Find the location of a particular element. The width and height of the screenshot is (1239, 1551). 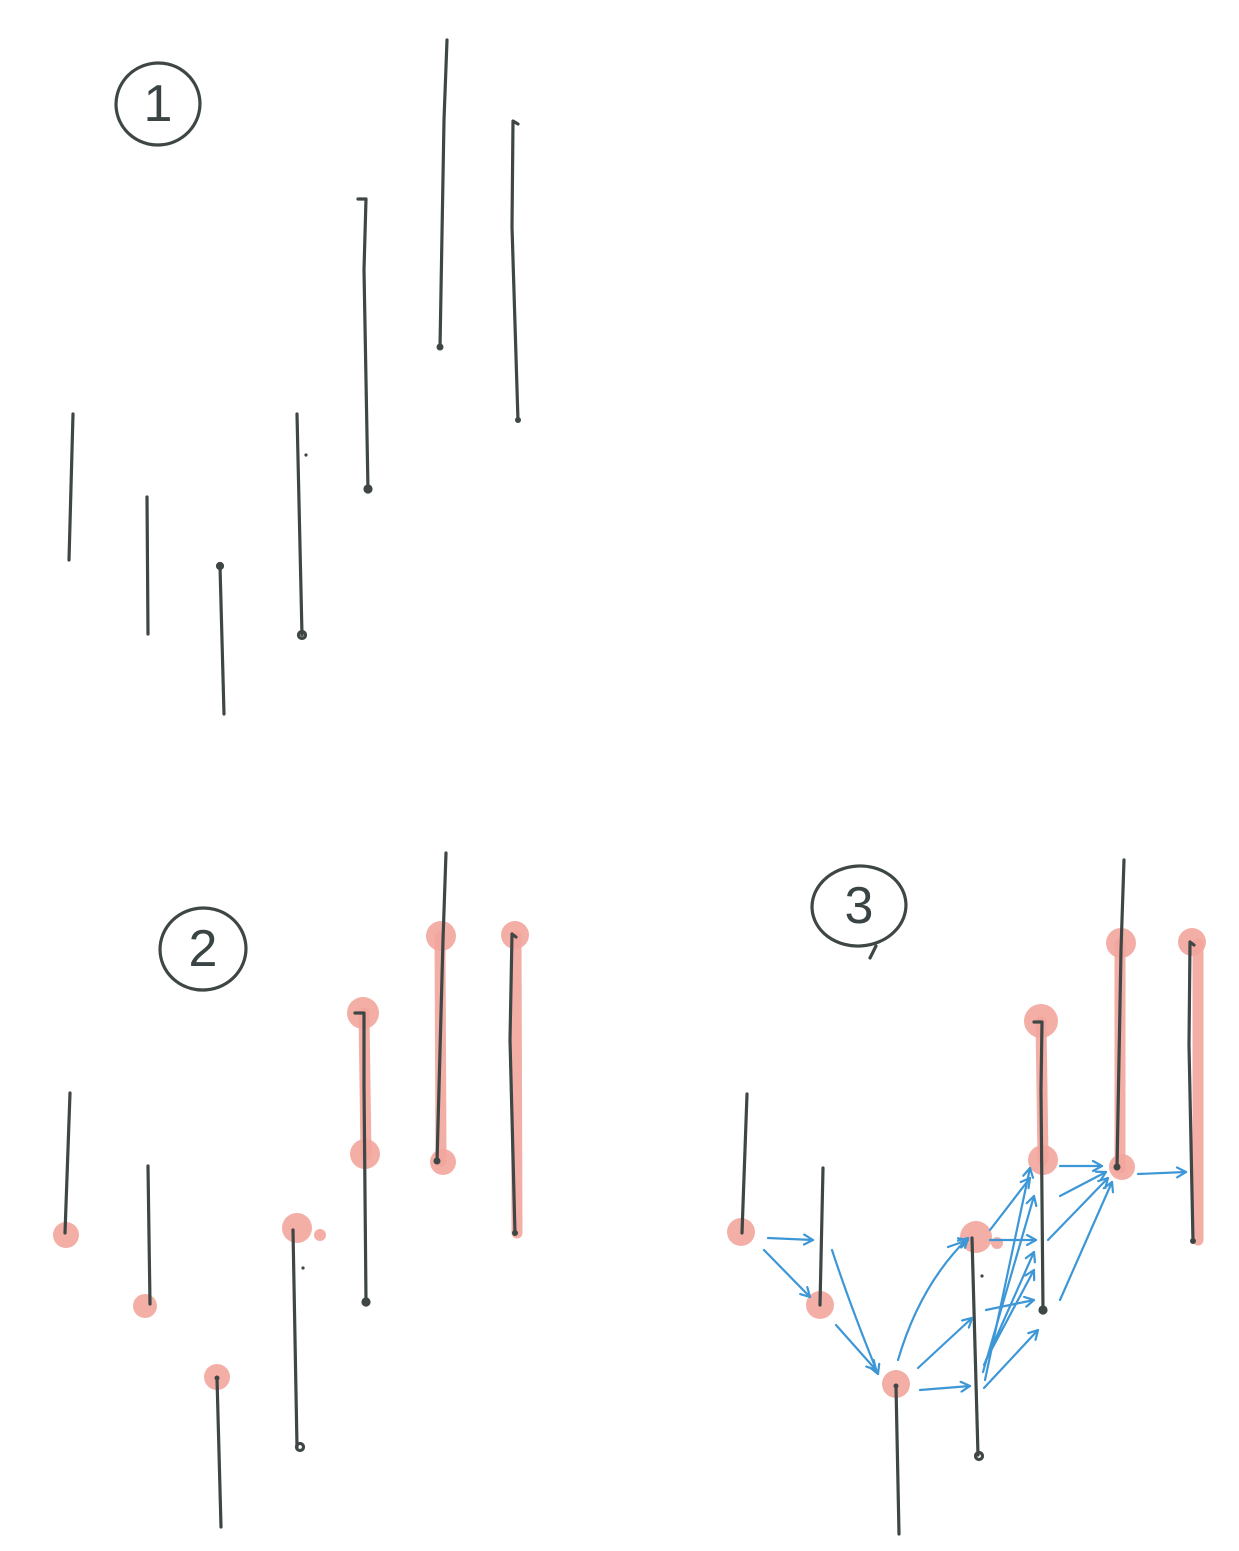

step-3-label: 3 is located at coordinates (859, 906).